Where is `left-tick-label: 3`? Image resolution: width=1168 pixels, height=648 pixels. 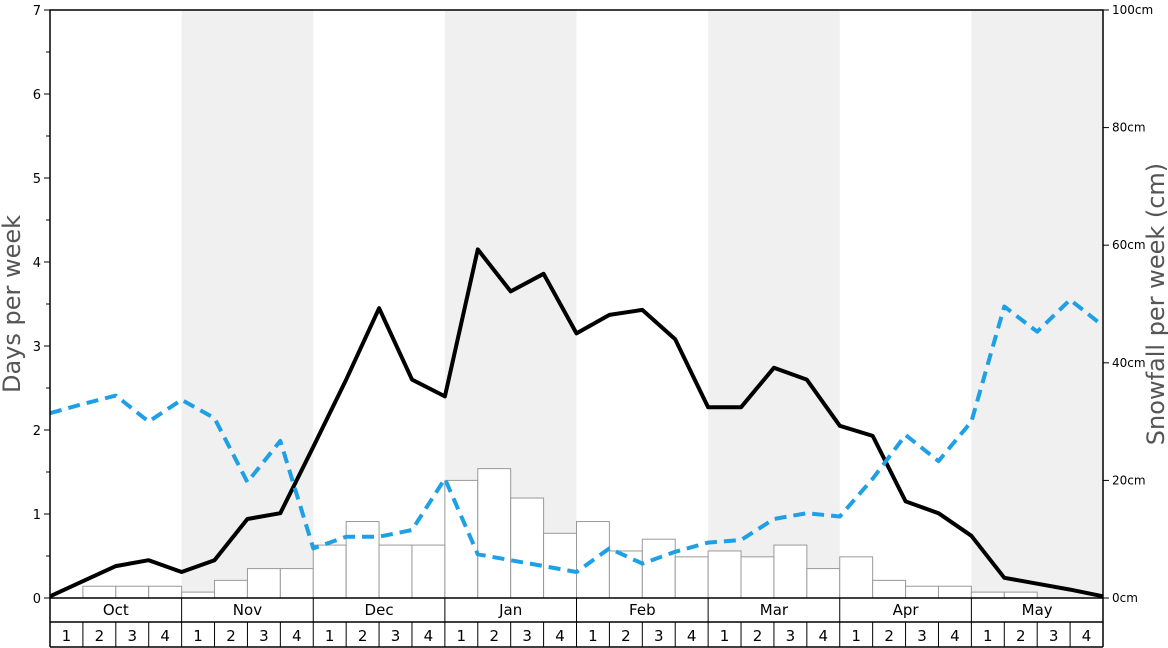
left-tick-label: 3 is located at coordinates (37, 347).